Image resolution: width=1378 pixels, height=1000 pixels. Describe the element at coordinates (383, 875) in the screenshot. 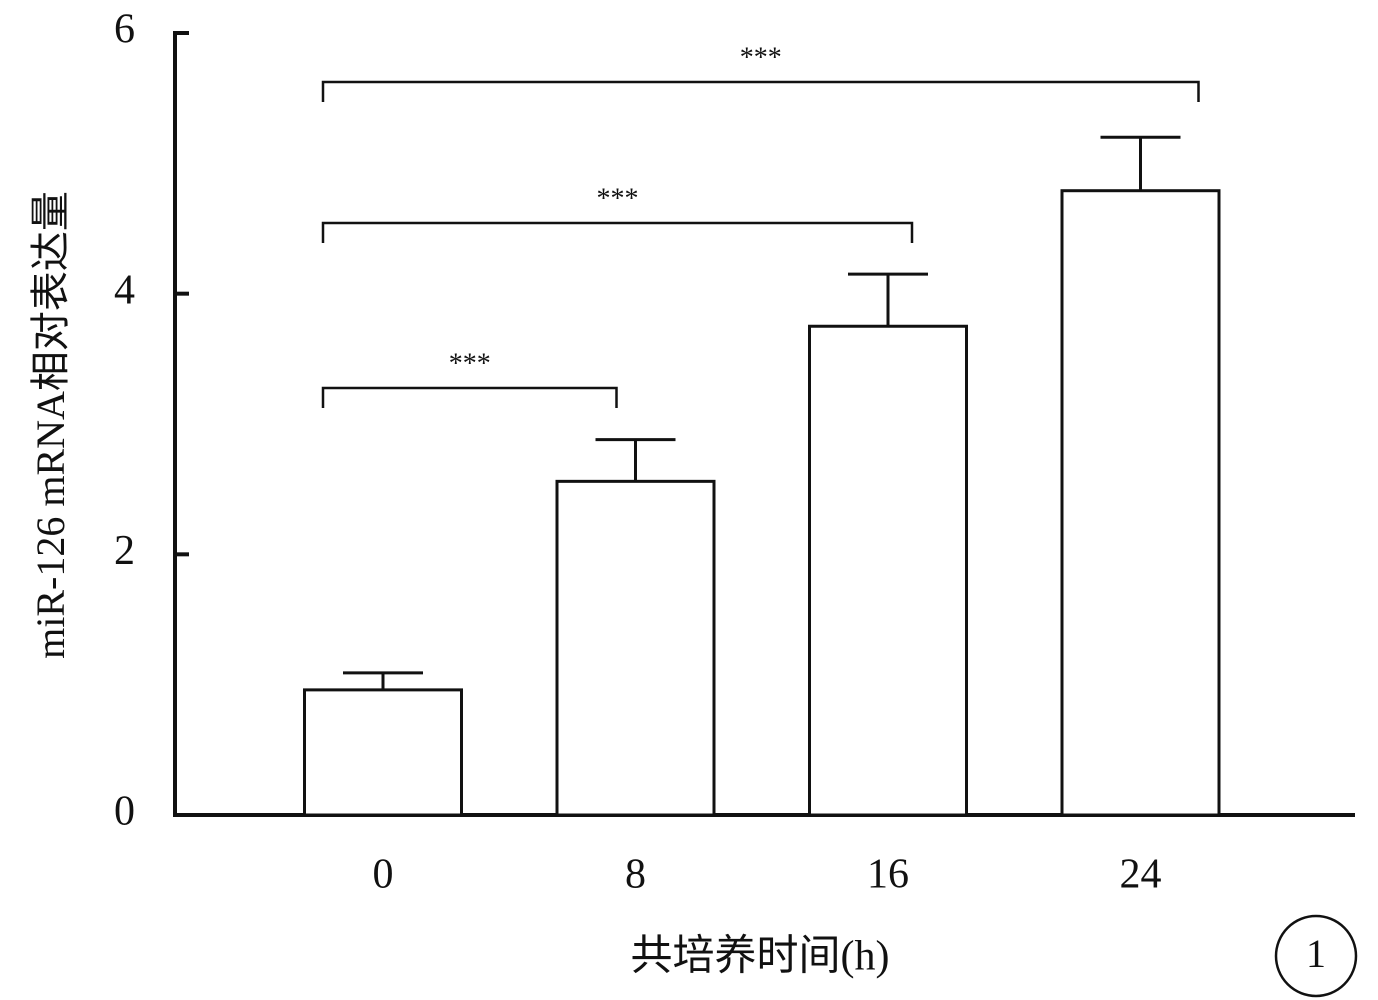

I see `x-tick-label: 0` at that location.